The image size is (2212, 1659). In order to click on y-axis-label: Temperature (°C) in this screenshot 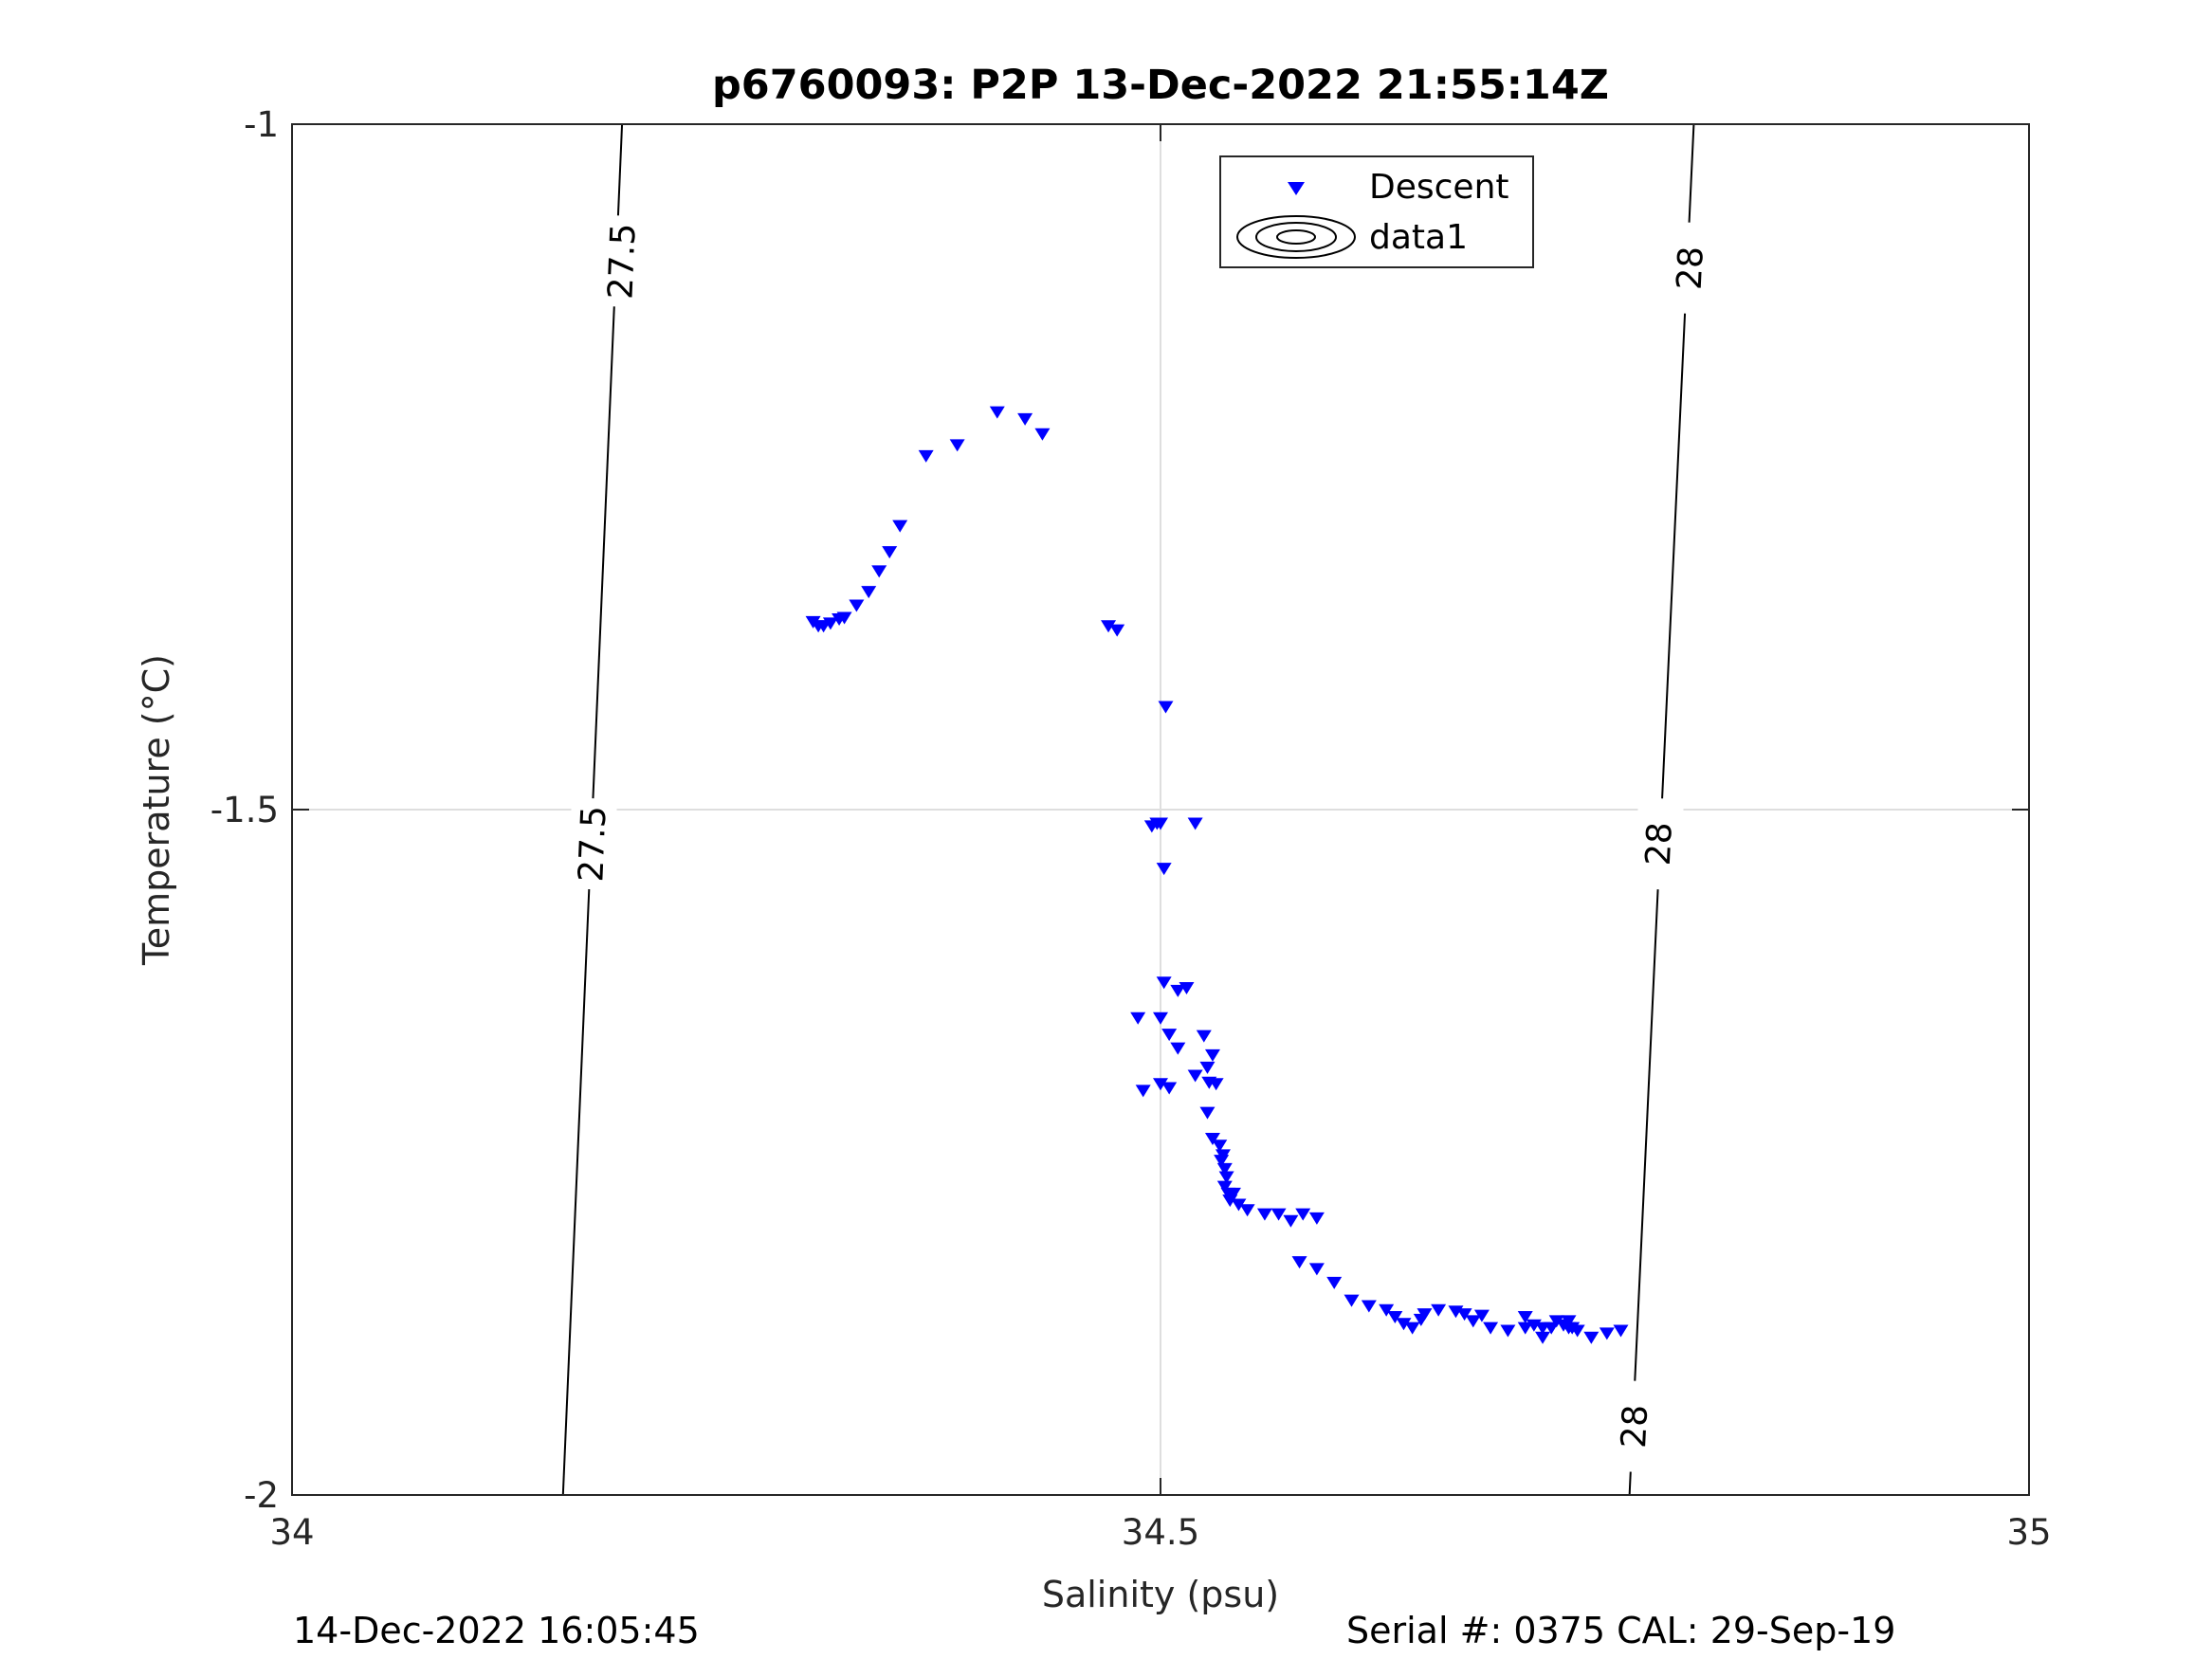, I will do `click(156, 810)`.